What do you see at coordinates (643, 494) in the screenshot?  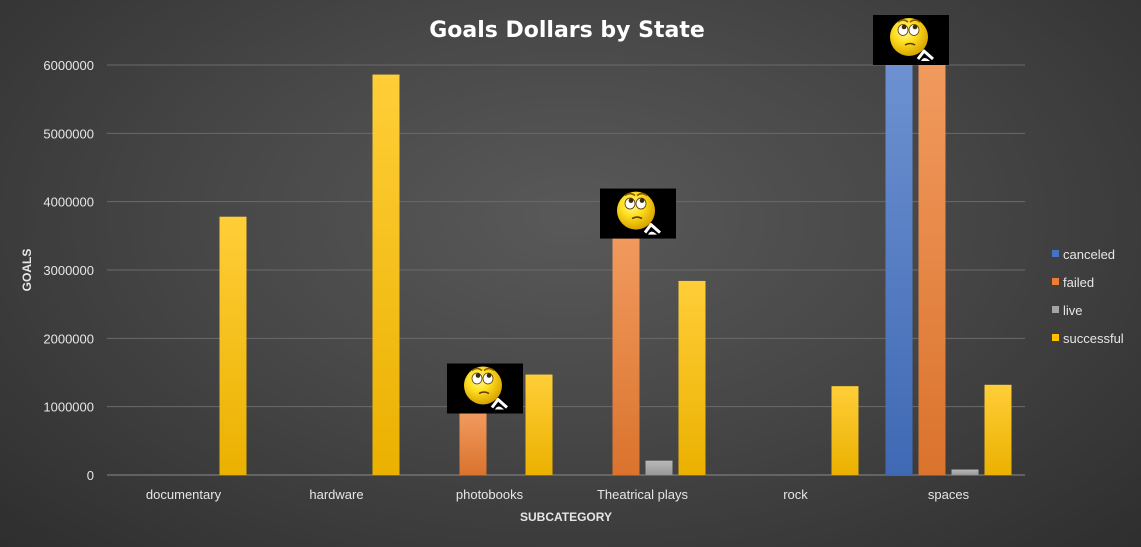 I see `x-tick-label: Theatrical plays` at bounding box center [643, 494].